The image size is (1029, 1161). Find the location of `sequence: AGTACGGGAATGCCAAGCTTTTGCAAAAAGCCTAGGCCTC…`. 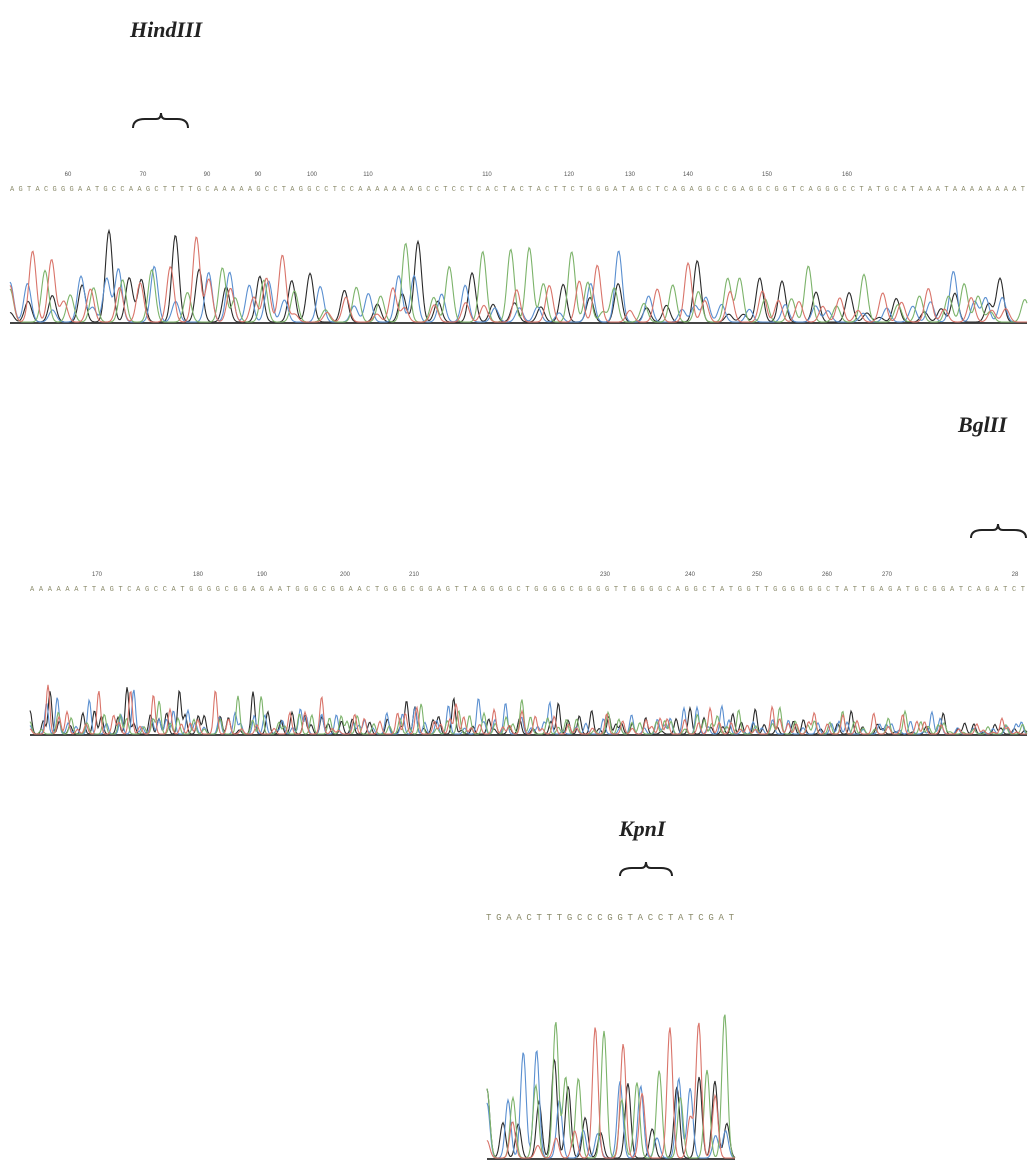

sequence: AGTACGGGAATGCCAAGCTTTTGCAAAAAGCCTAGGCCTC… is located at coordinates (517, 190).